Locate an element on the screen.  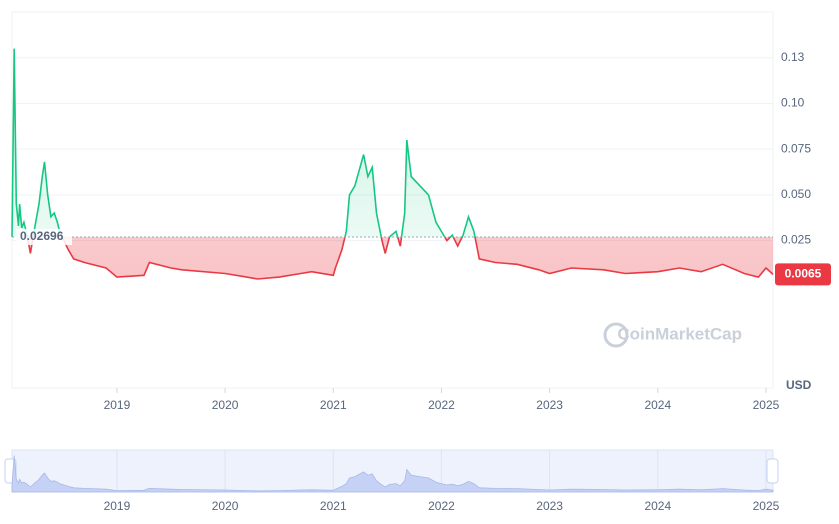
baseline-label: 0.02696 is located at coordinates (42, 236).